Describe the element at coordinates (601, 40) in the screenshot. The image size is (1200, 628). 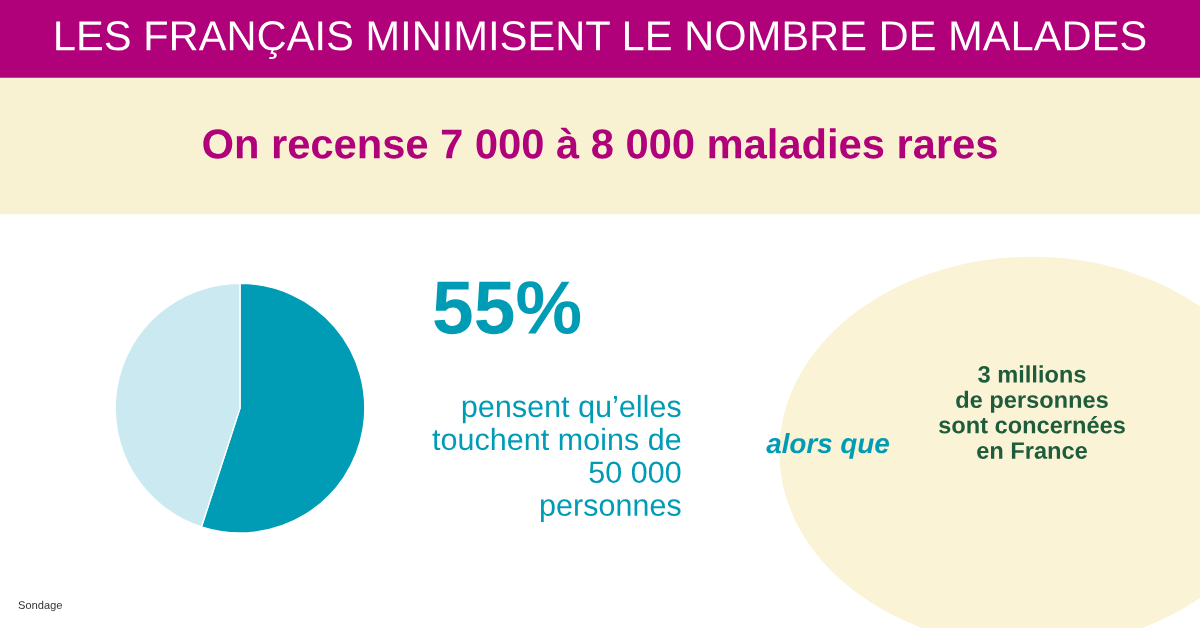
I see `chart-title: LES FRANÇAIS MINIMISENT LE NOMBRE DE MALADES` at that location.